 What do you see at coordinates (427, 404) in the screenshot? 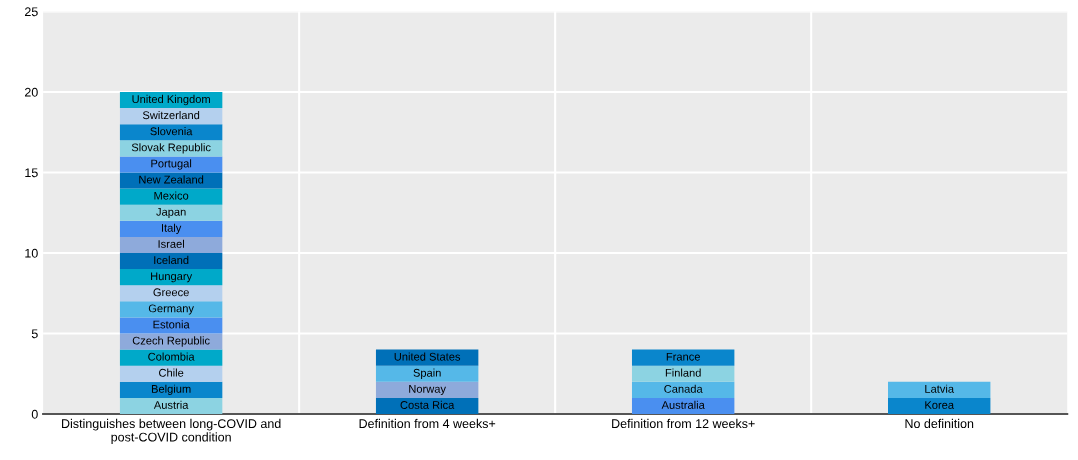
I see `series-label: Costa Rica` at bounding box center [427, 404].